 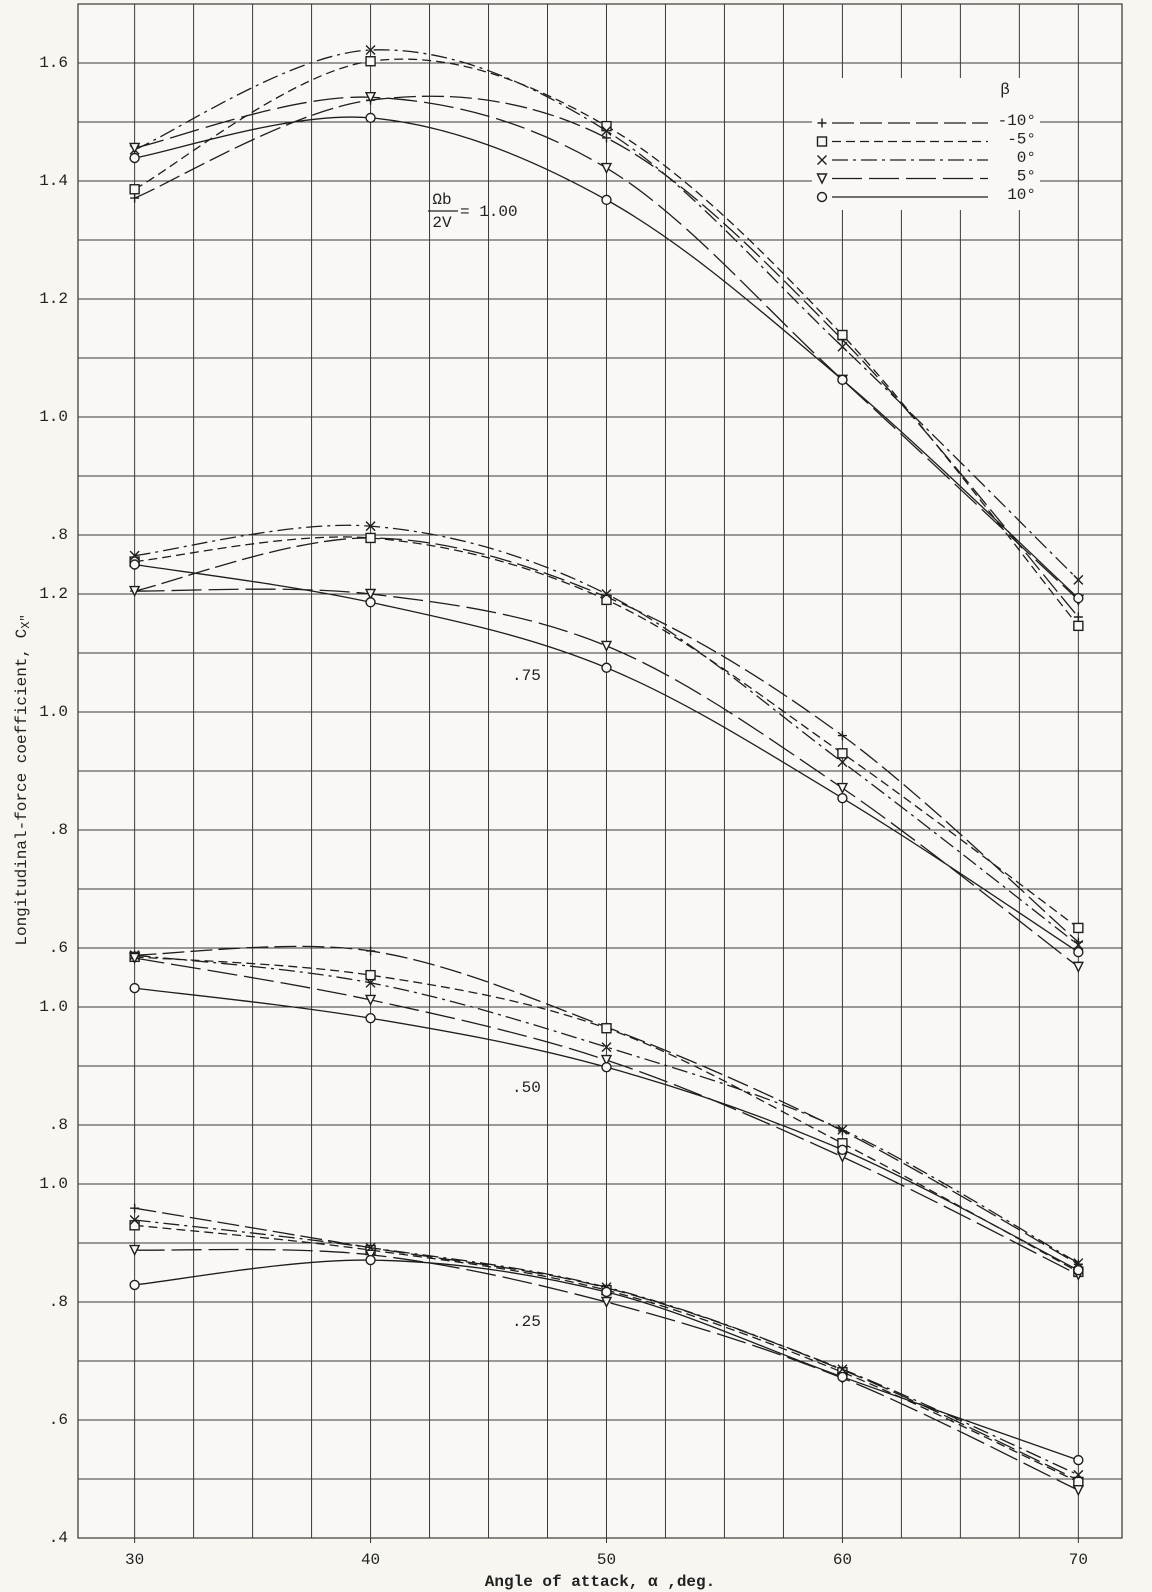 What do you see at coordinates (526, 1322) in the screenshot?
I see `annotation: .25` at bounding box center [526, 1322].